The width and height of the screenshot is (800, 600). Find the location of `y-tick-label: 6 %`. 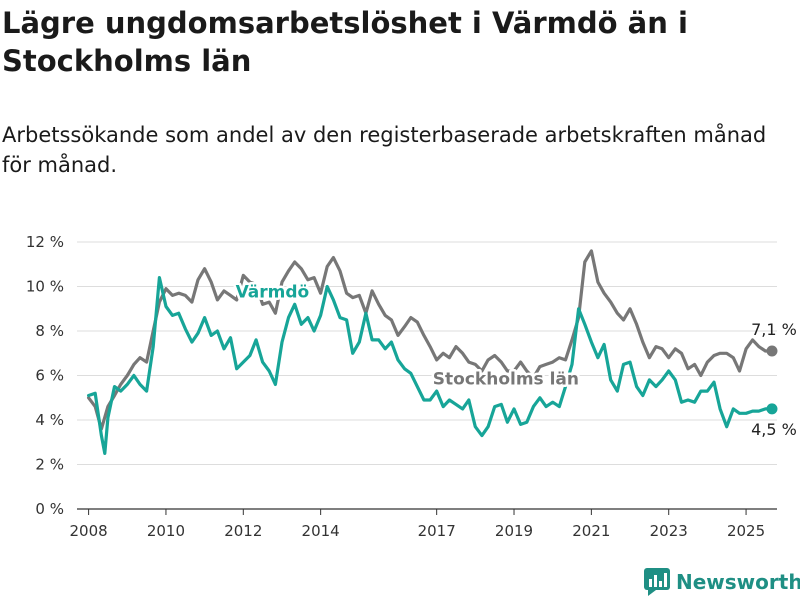

y-tick-label: 6 % is located at coordinates (49, 376).